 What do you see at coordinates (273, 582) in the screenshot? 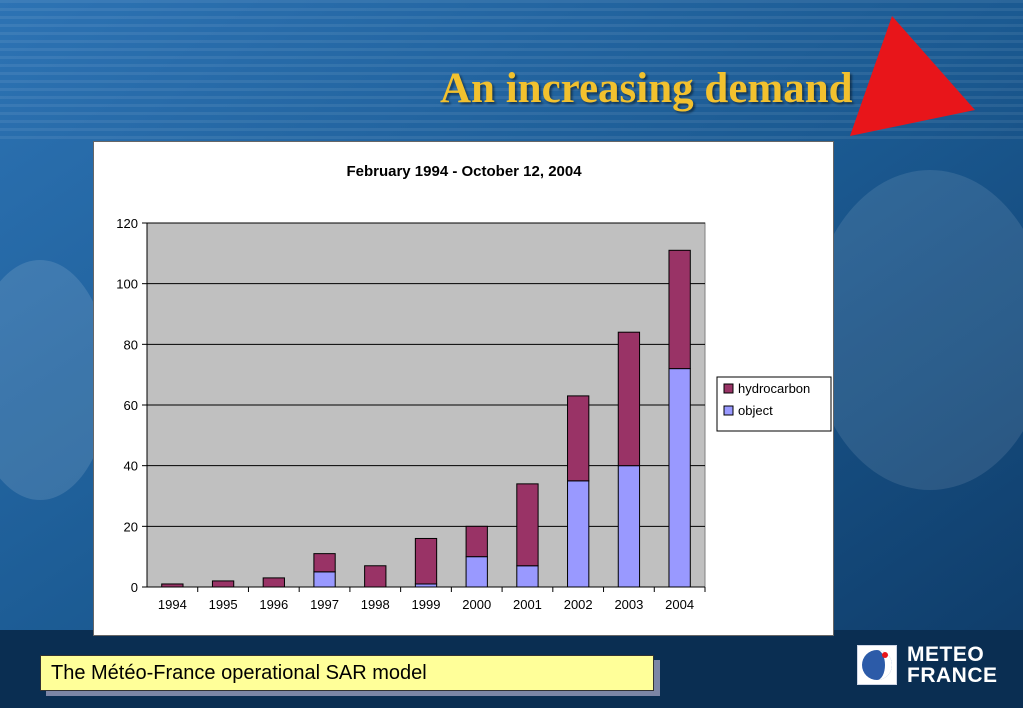
I see `bar-hydrocarbon-1996` at bounding box center [273, 582].